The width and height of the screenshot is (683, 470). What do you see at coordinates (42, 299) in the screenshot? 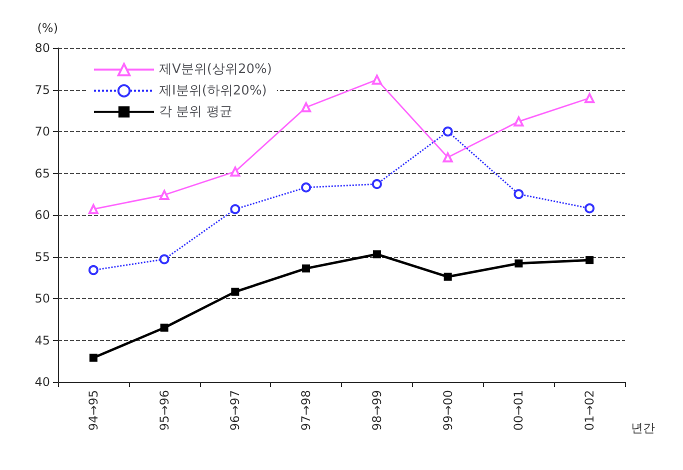
I see `y-tick-label: 50` at bounding box center [42, 299].